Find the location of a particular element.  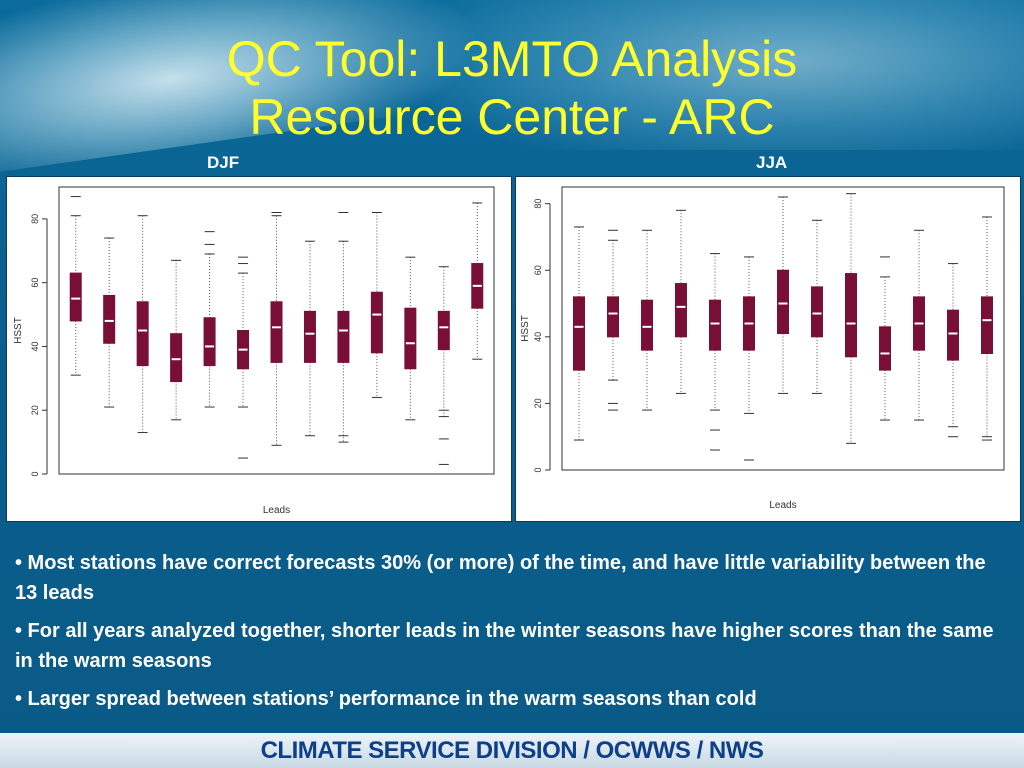

djf-label: DJF is located at coordinates (223, 162).